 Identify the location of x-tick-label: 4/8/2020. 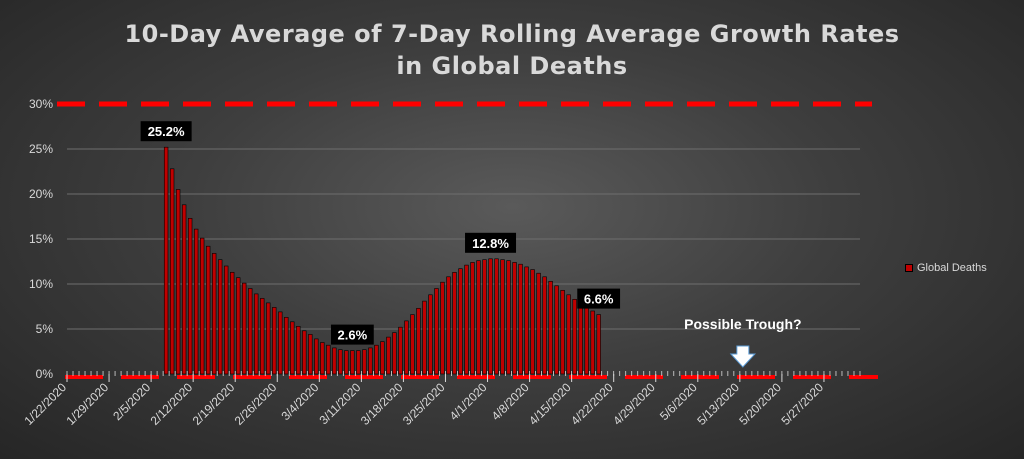
(510, 401).